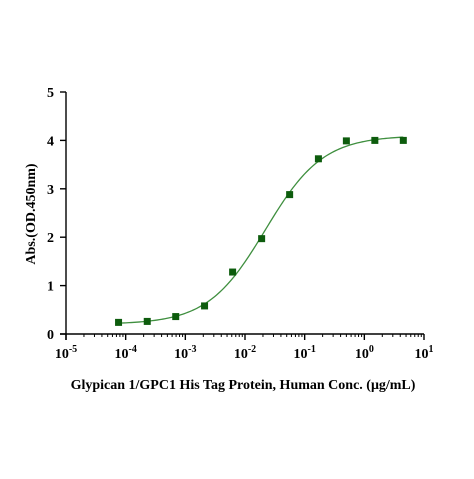  Describe the element at coordinates (424, 353) in the screenshot. I see `x-tick-label: 10¹` at that location.